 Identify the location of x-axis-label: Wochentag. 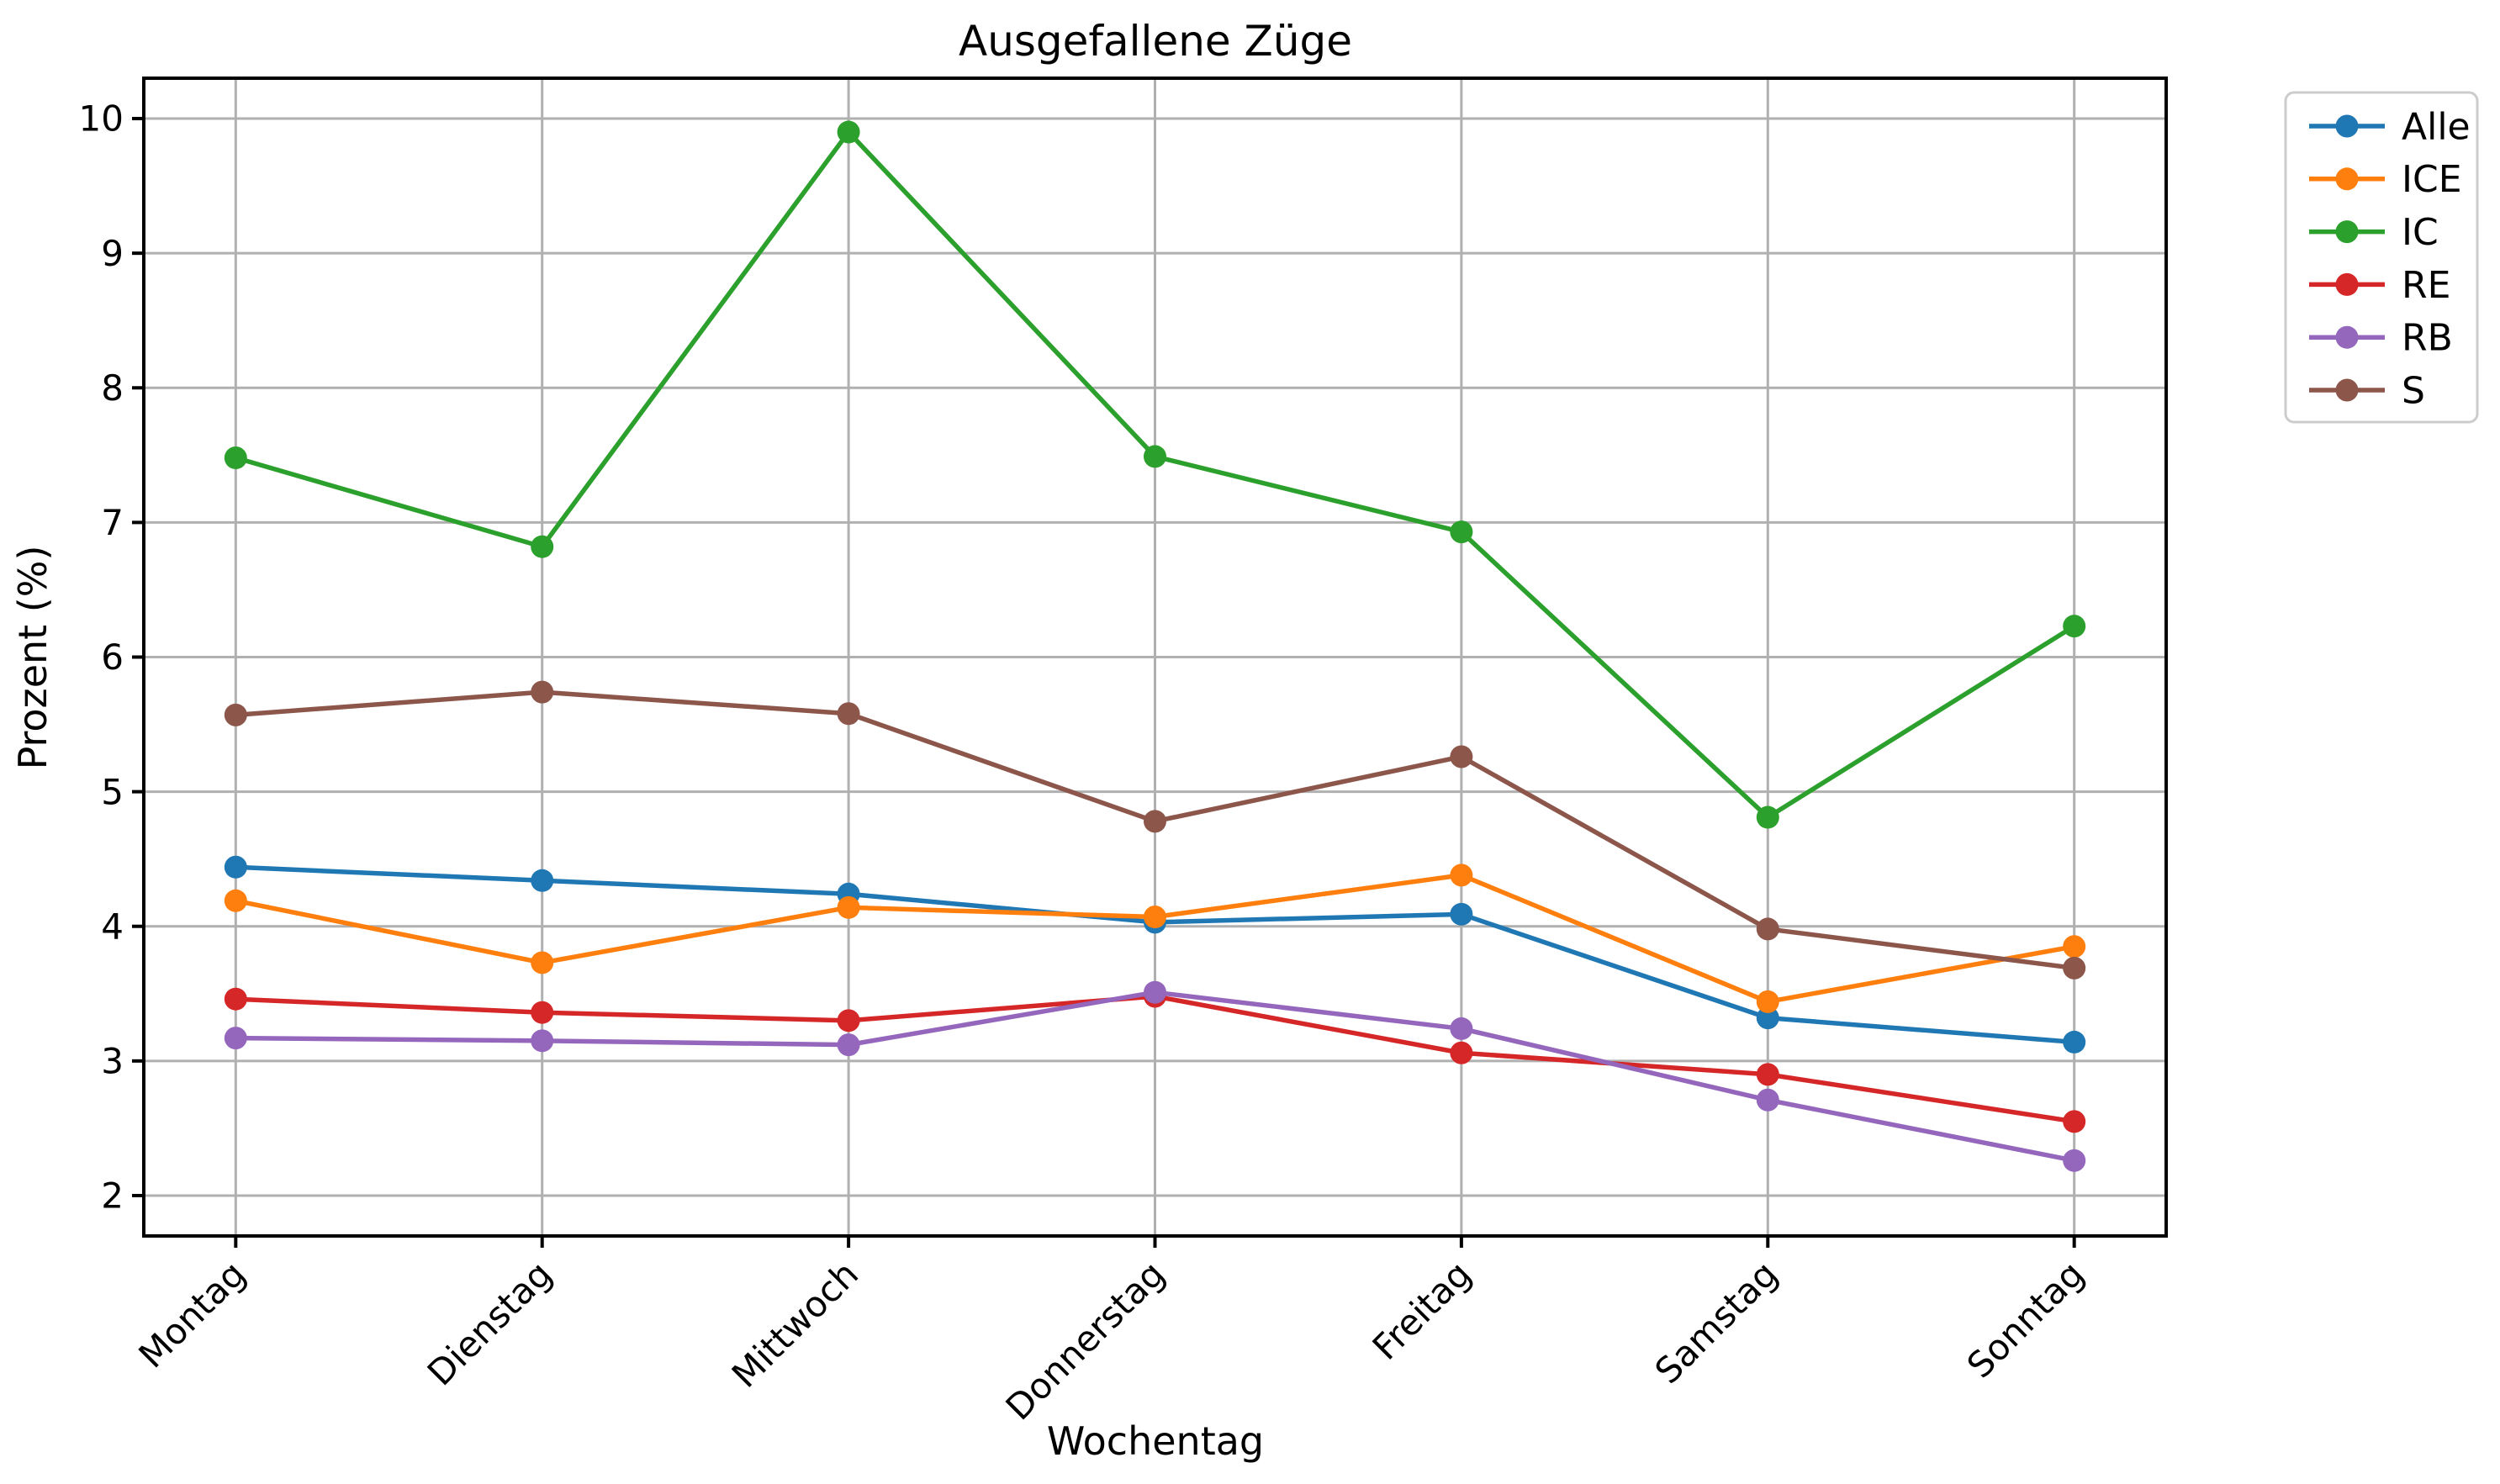
(1155, 1441).